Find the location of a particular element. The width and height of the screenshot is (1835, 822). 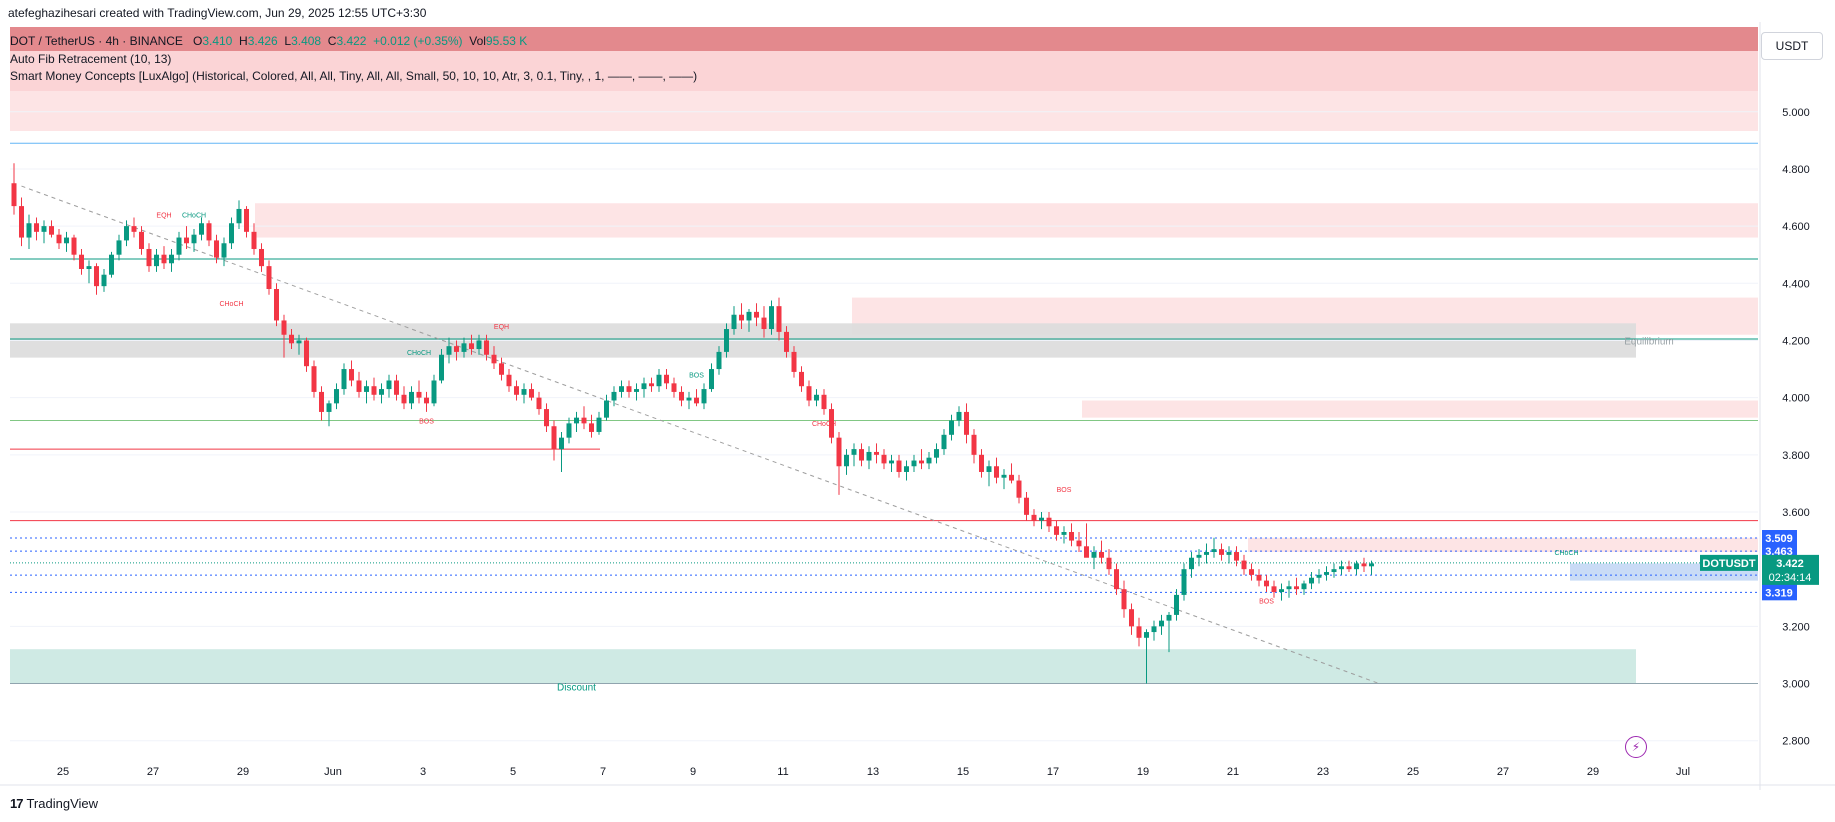

last-price-badge: DOTUSDT 3.422 02:34:14 is located at coordinates (1759, 569).